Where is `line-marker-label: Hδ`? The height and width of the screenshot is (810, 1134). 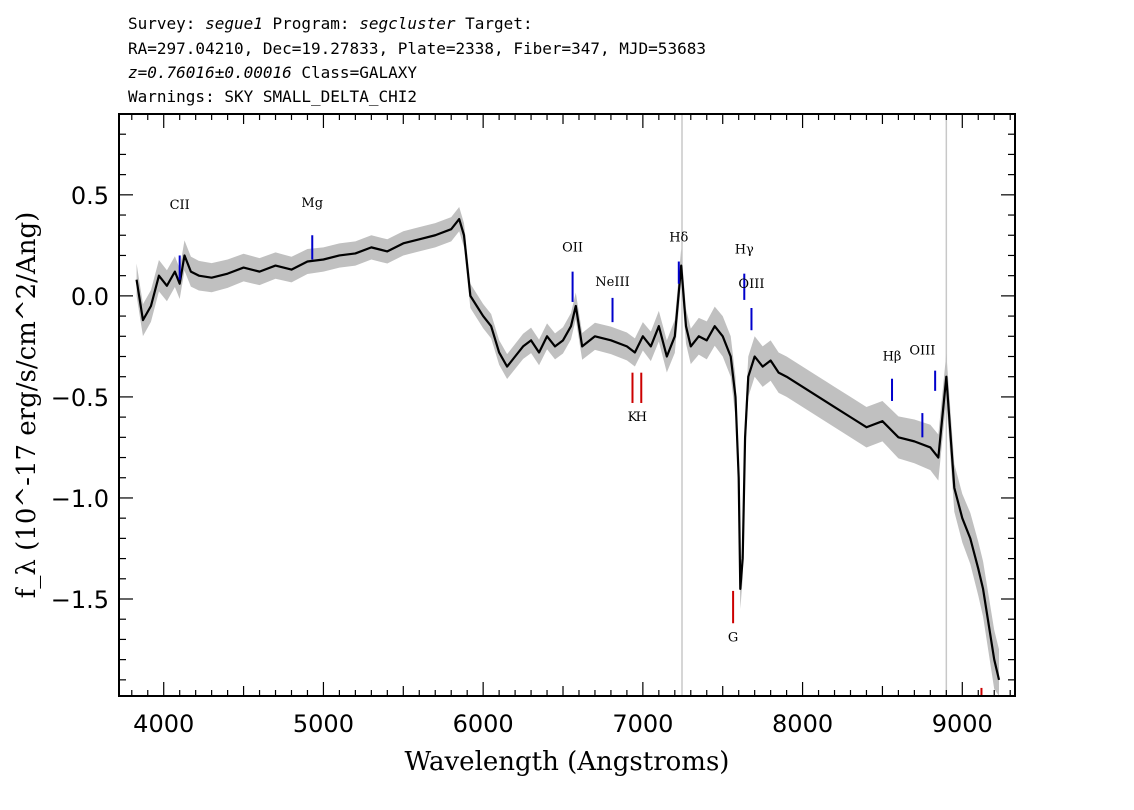
line-marker-label: Hδ is located at coordinates (678, 237).